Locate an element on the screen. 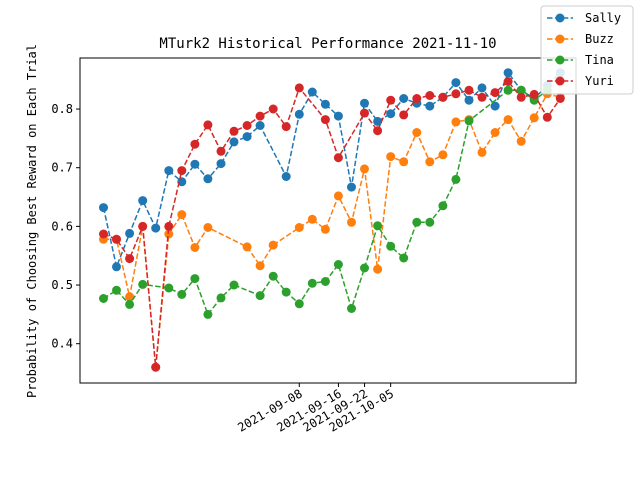  legend-label: Tina is located at coordinates (599, 60).